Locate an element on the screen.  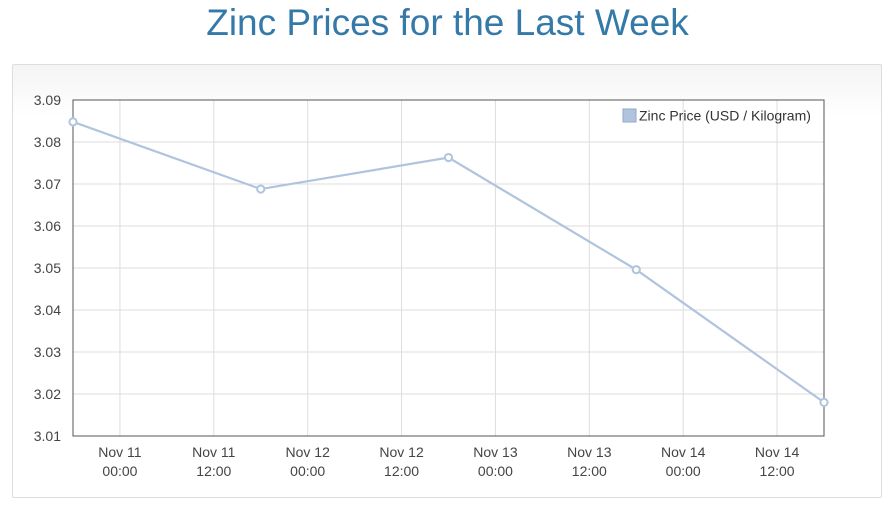
y-tick-label: 3.01 is located at coordinates (47, 436).